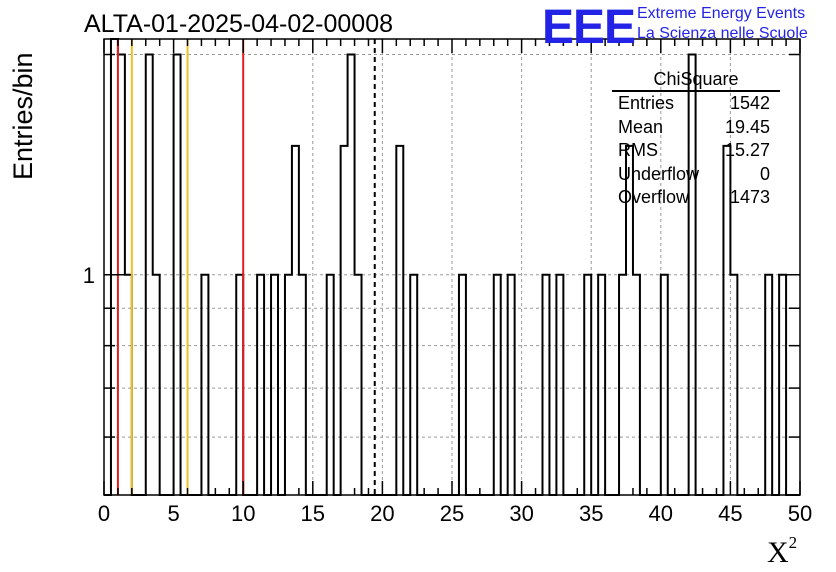  I want to click on y-tick-labels: 1, so click(89, 275).